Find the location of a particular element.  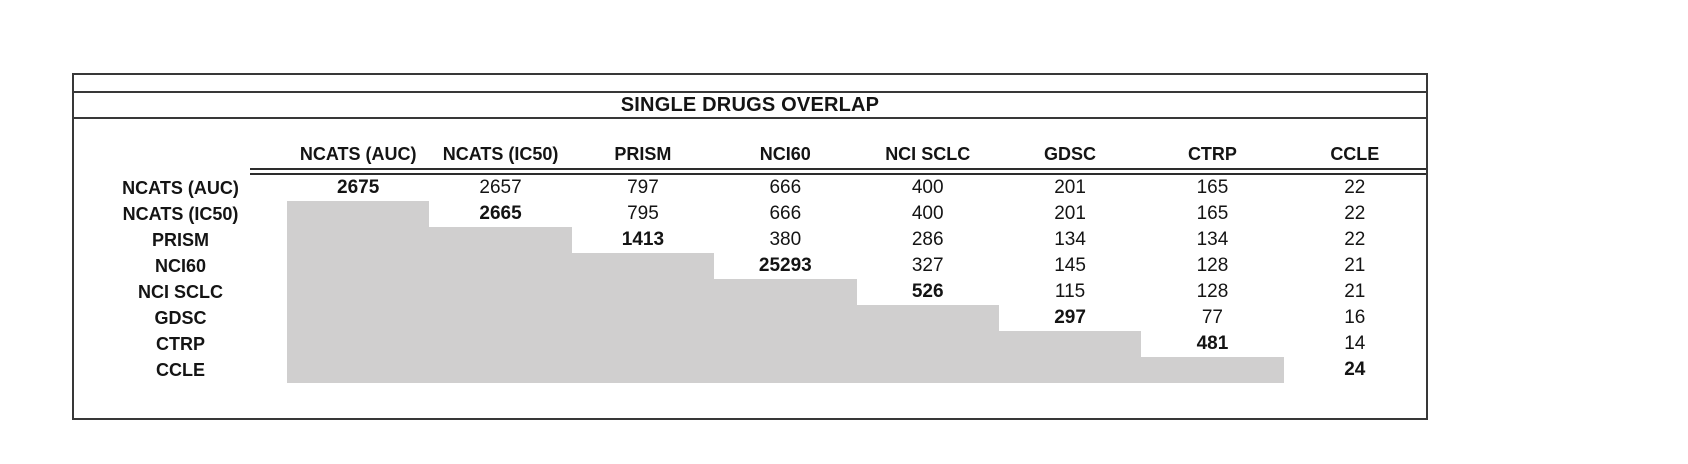

matrix-cell: 795 is located at coordinates (643, 213).